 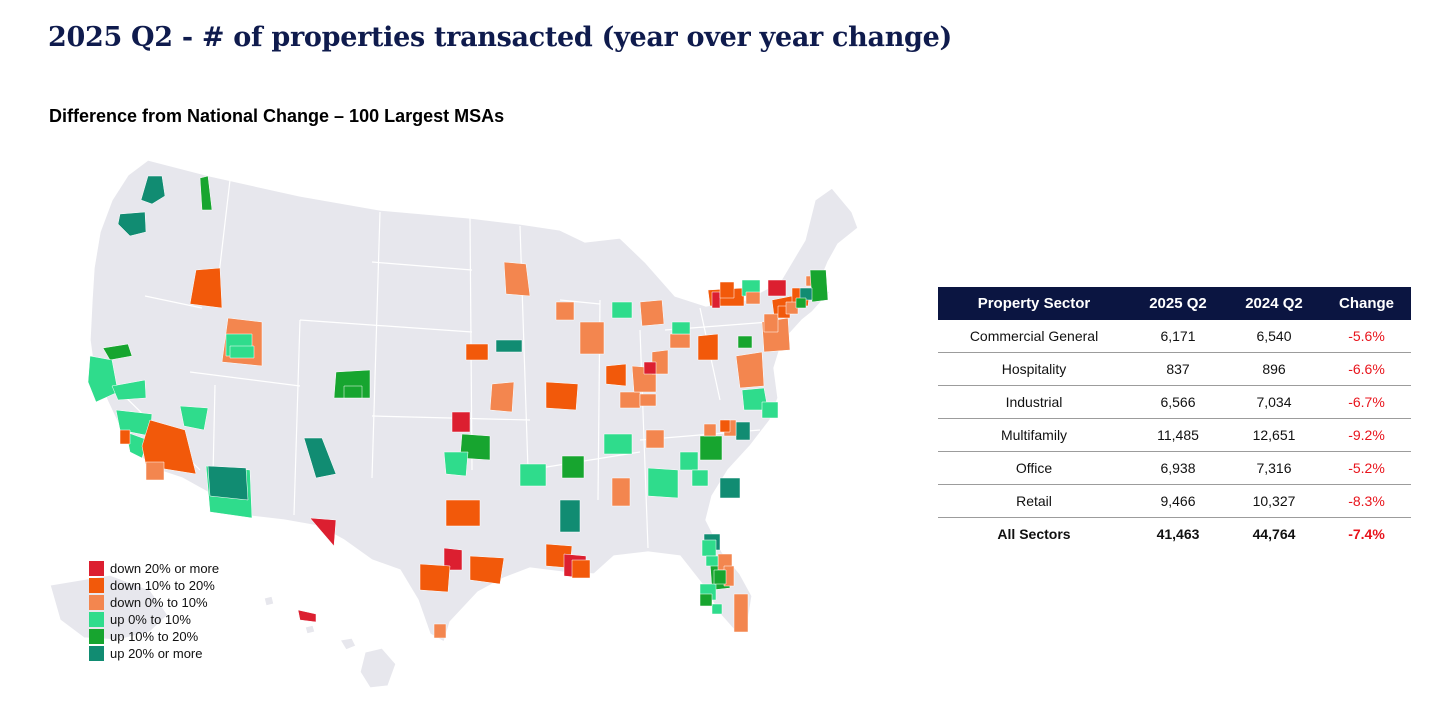 I want to click on legend-label: up 10% to 20%, so click(x=154, y=636).